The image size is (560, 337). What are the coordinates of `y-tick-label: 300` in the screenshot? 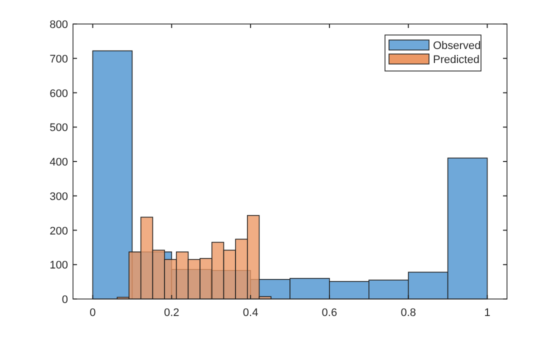 It's located at (59, 196).